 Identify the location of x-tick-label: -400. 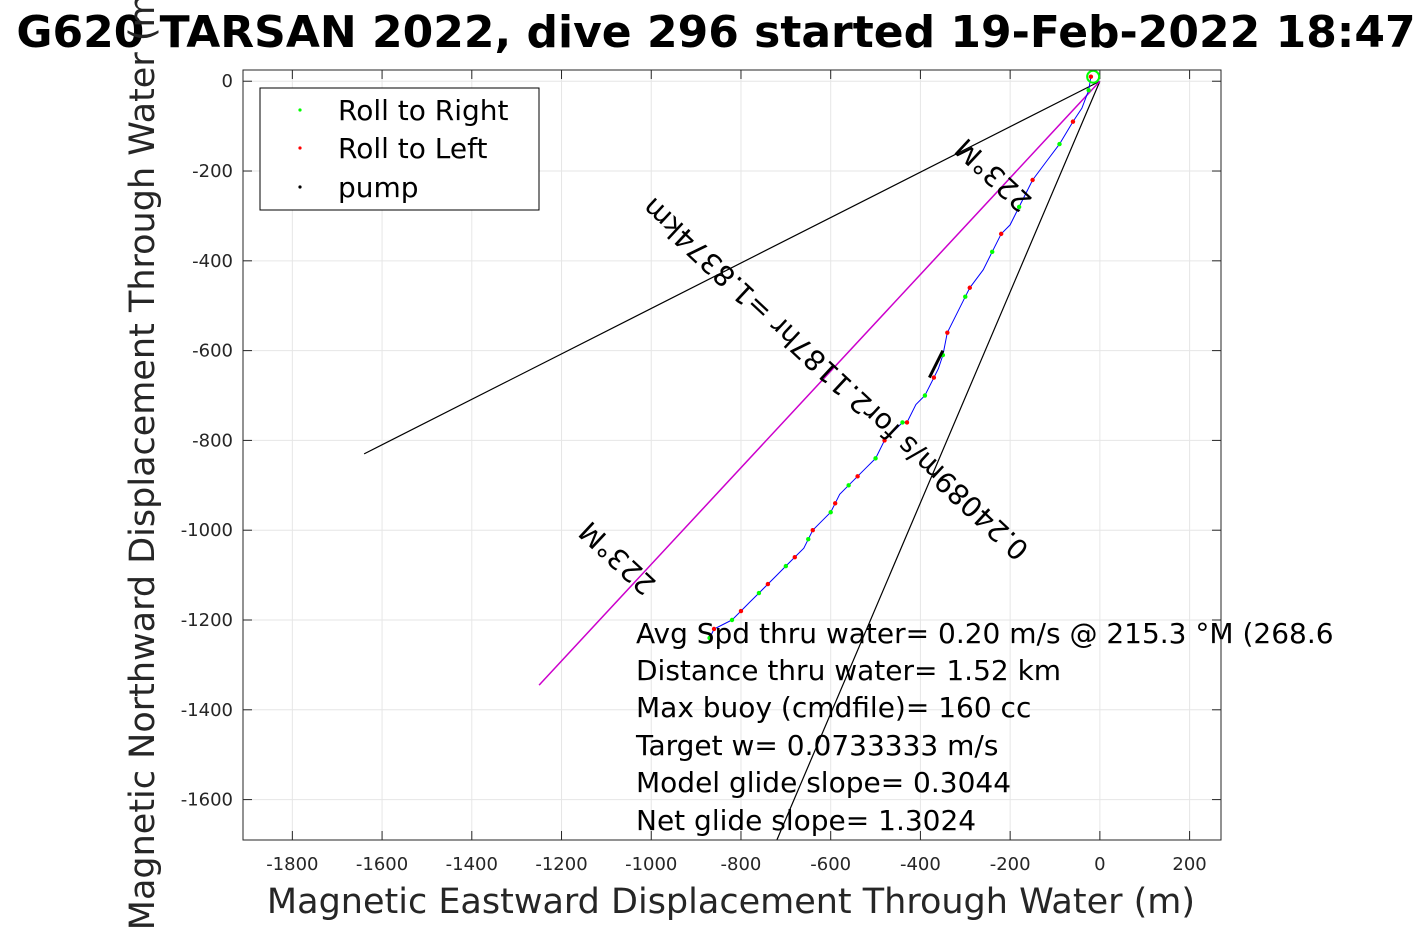
(920, 864).